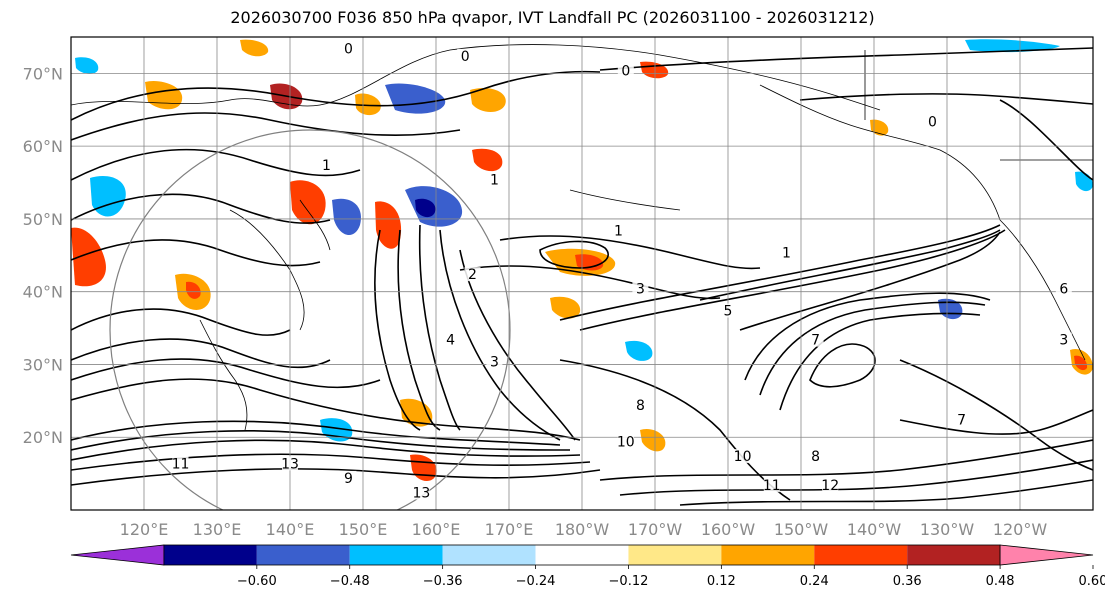 This screenshot has height=604, width=1105. I want to click on contour-label: 1, so click(786, 253).